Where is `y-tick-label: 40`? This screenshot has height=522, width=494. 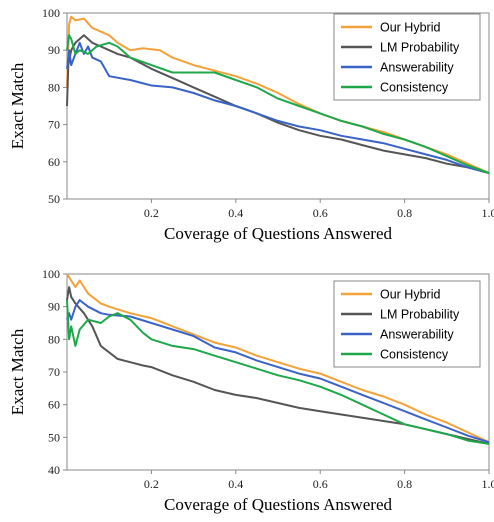
y-tick-label: 40 is located at coordinates (54, 470).